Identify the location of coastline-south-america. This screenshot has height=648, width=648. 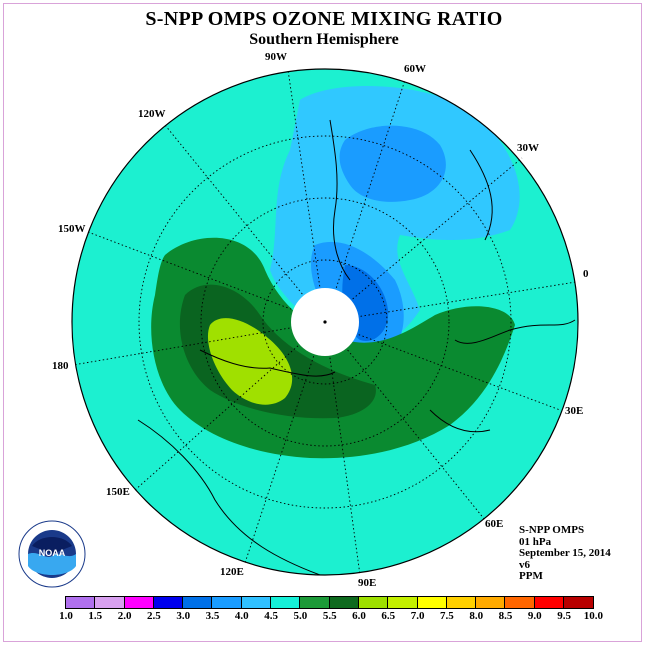
(340, 200).